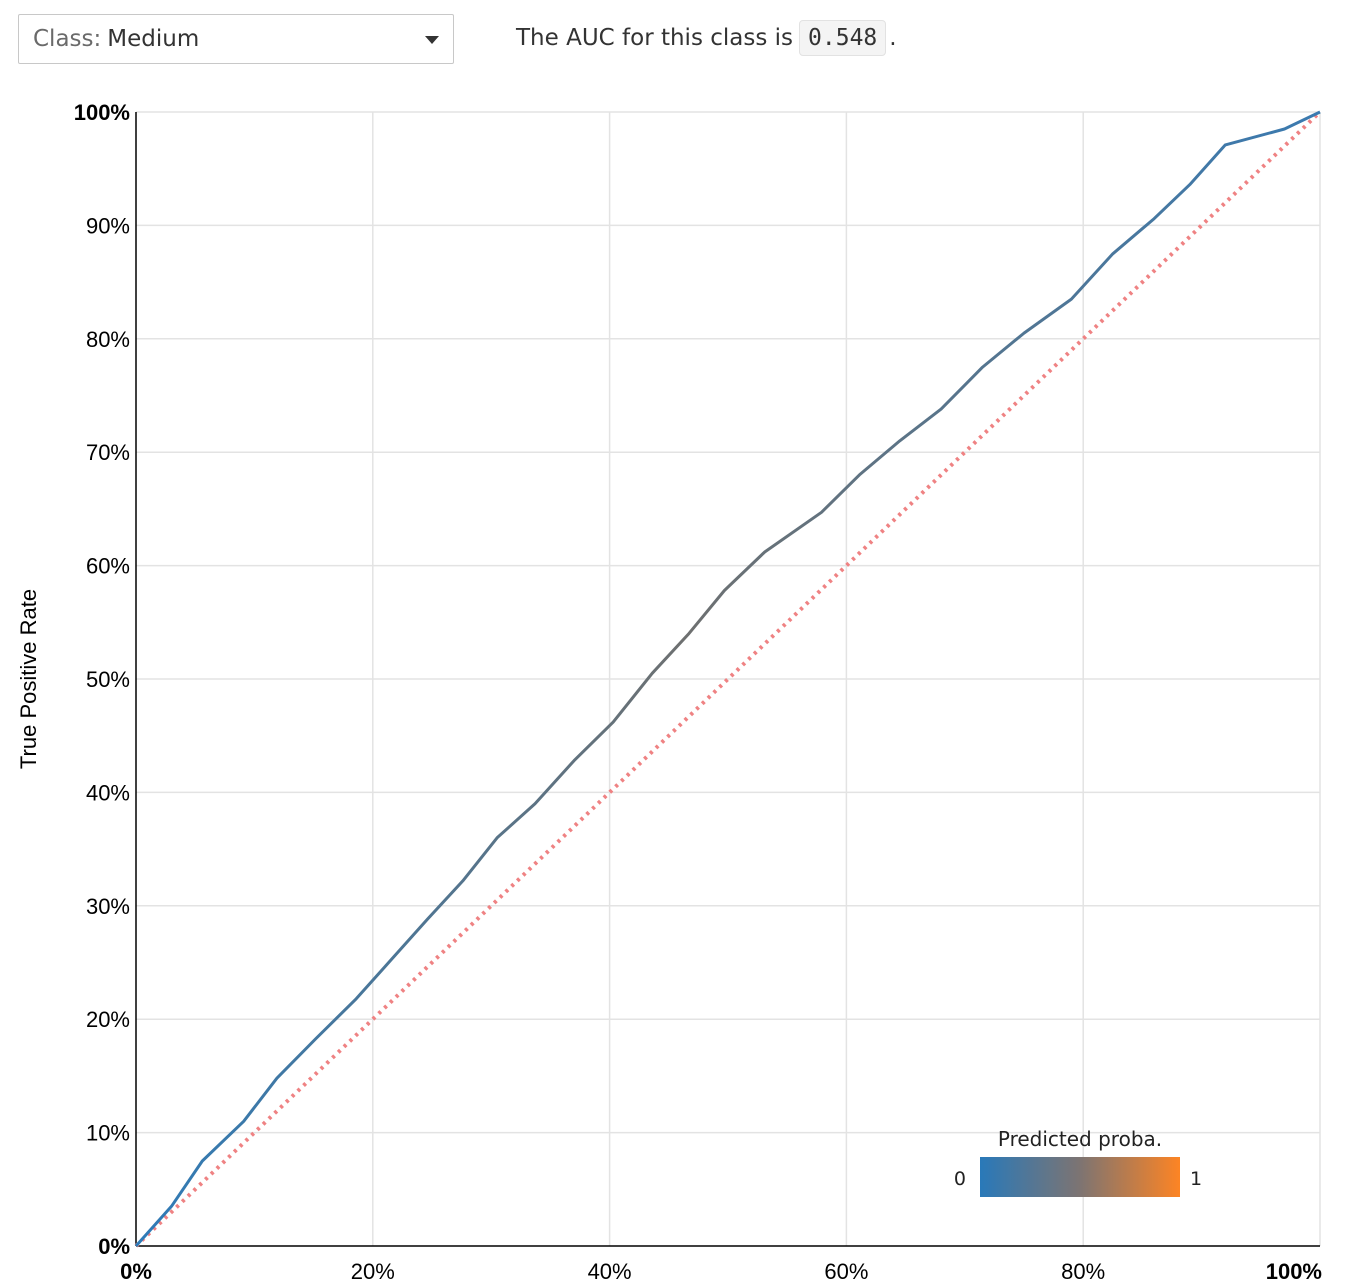  I want to click on x-tick-label: 0%, so click(136, 1271).